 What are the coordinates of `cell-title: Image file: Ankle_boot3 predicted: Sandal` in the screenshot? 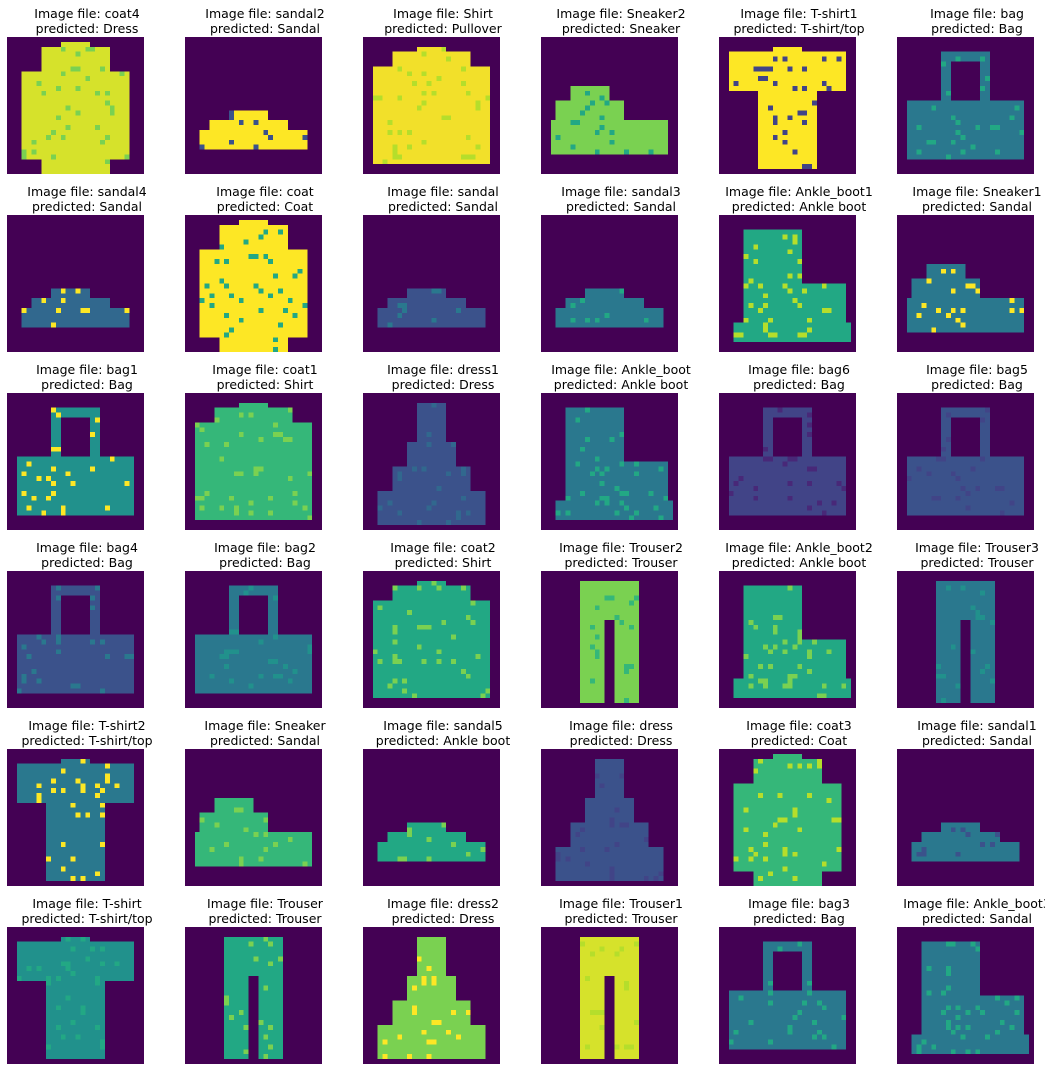 It's located at (967, 911).